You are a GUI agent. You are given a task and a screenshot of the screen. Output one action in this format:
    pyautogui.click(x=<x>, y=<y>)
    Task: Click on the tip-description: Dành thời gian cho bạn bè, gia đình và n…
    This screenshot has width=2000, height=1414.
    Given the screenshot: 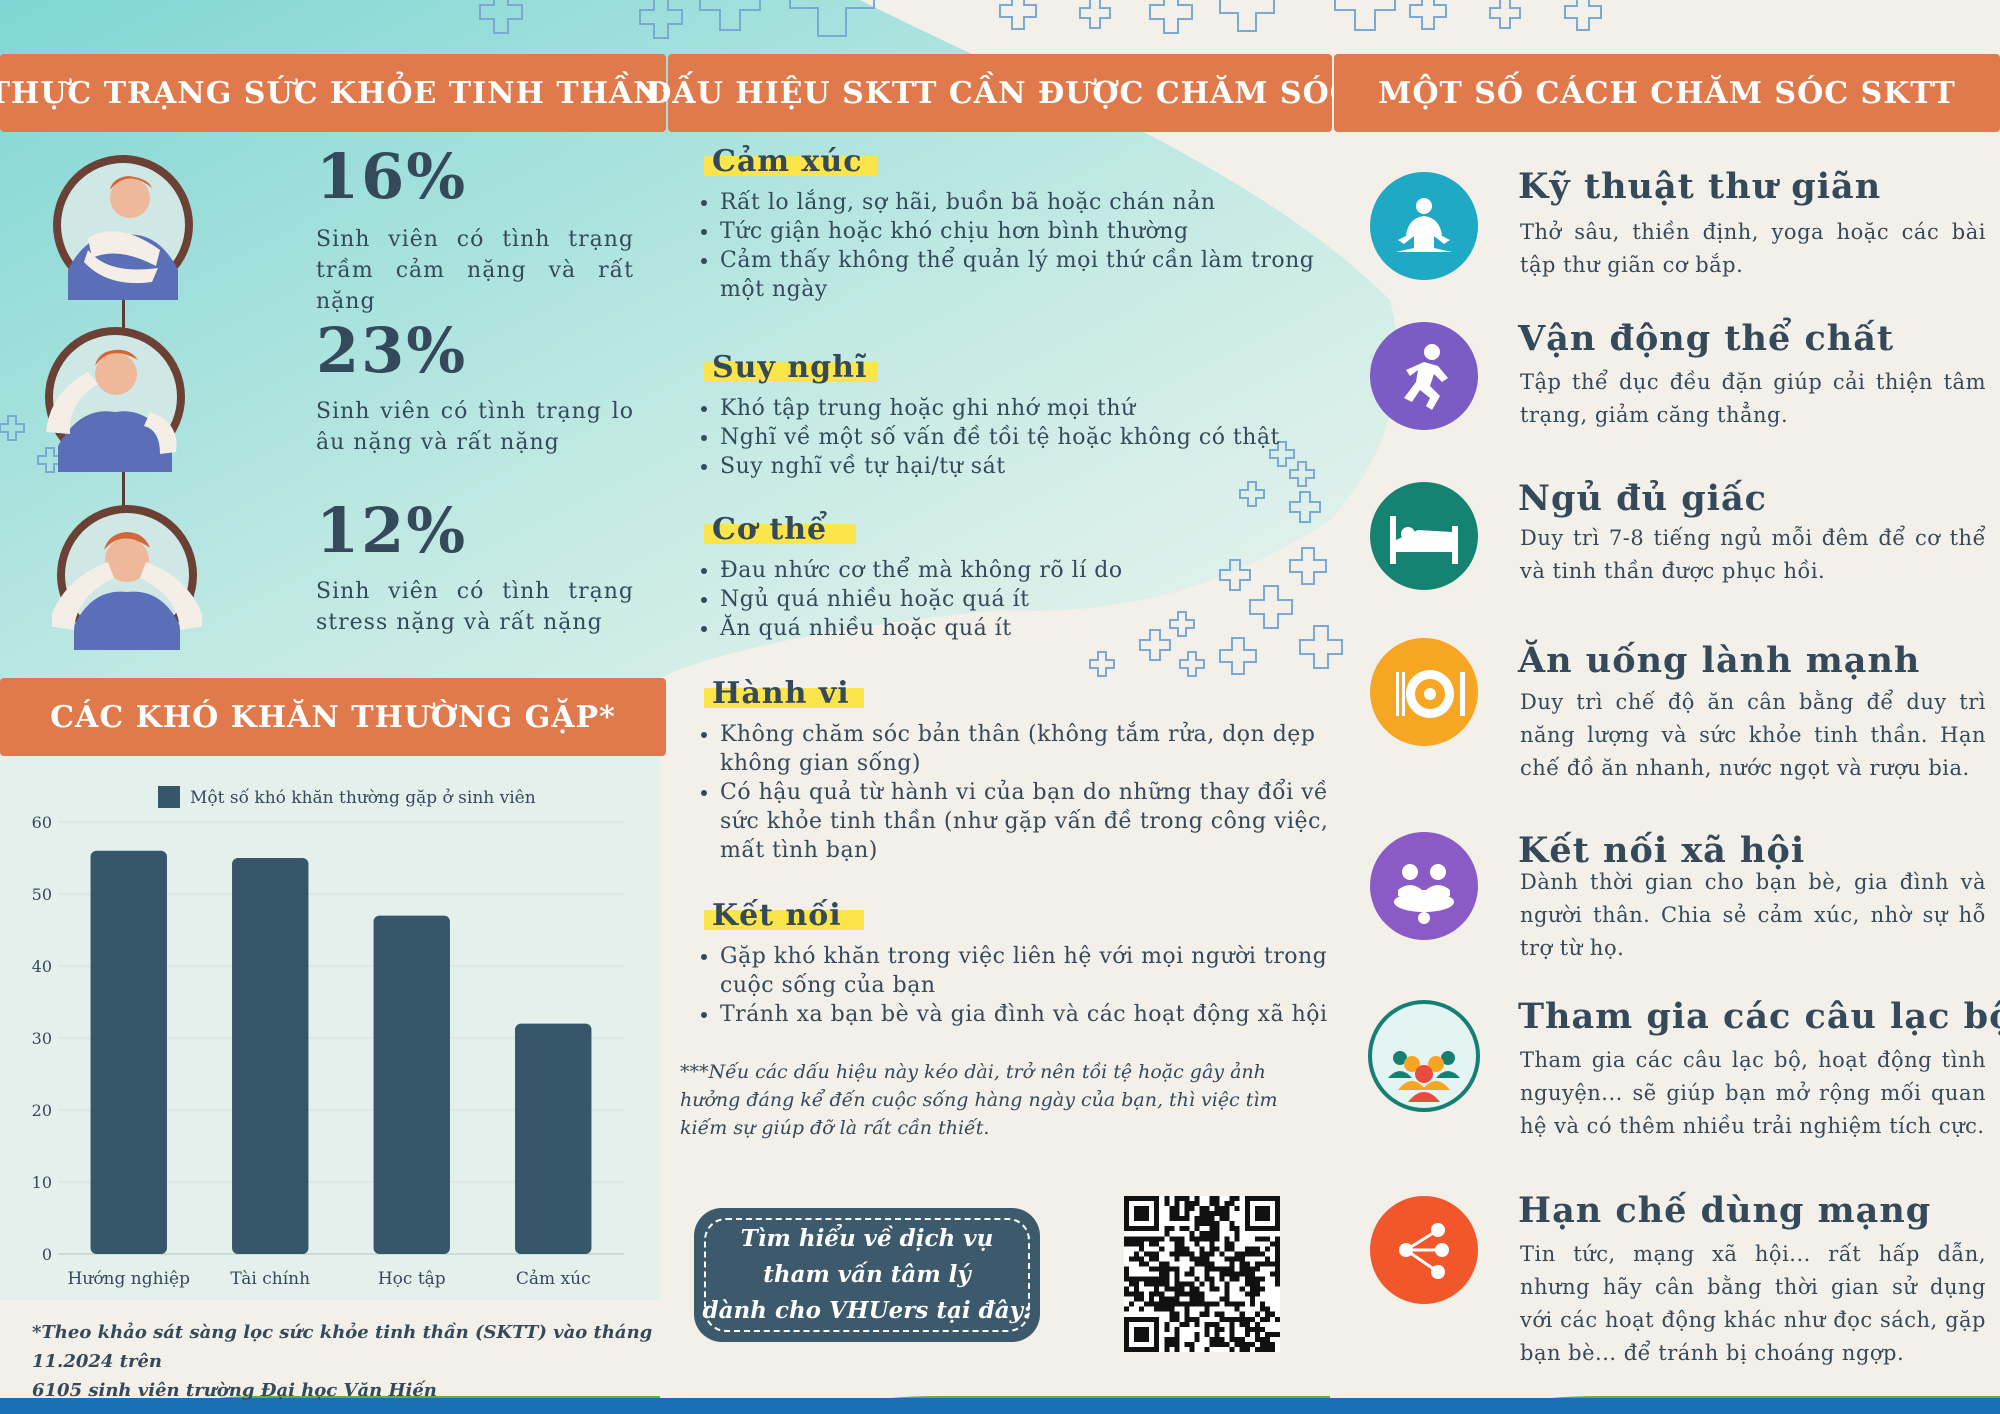 What is the action you would take?
    pyautogui.click(x=1753, y=915)
    